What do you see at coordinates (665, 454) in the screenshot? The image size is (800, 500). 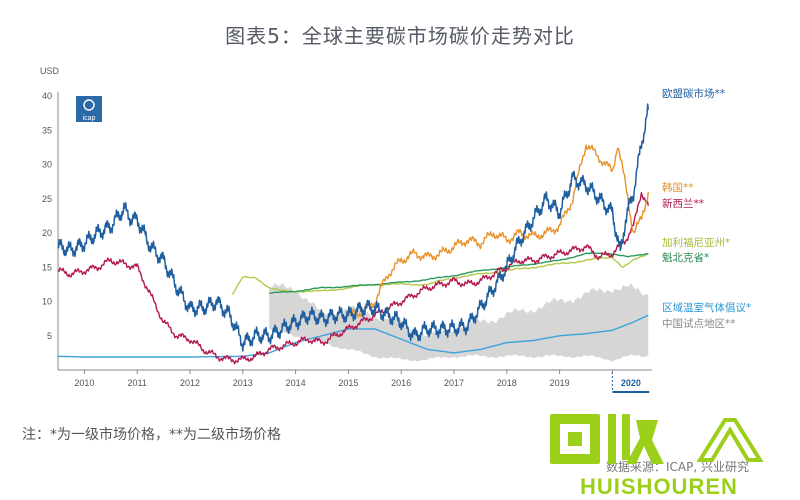 I see `watermark-logo: HUISHOUREN` at bounding box center [665, 454].